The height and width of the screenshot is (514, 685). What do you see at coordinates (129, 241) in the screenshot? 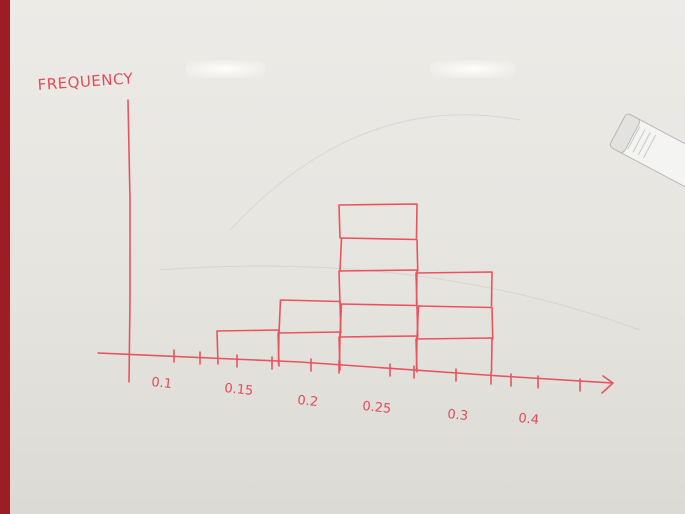
I see `y-axis-line` at bounding box center [129, 241].